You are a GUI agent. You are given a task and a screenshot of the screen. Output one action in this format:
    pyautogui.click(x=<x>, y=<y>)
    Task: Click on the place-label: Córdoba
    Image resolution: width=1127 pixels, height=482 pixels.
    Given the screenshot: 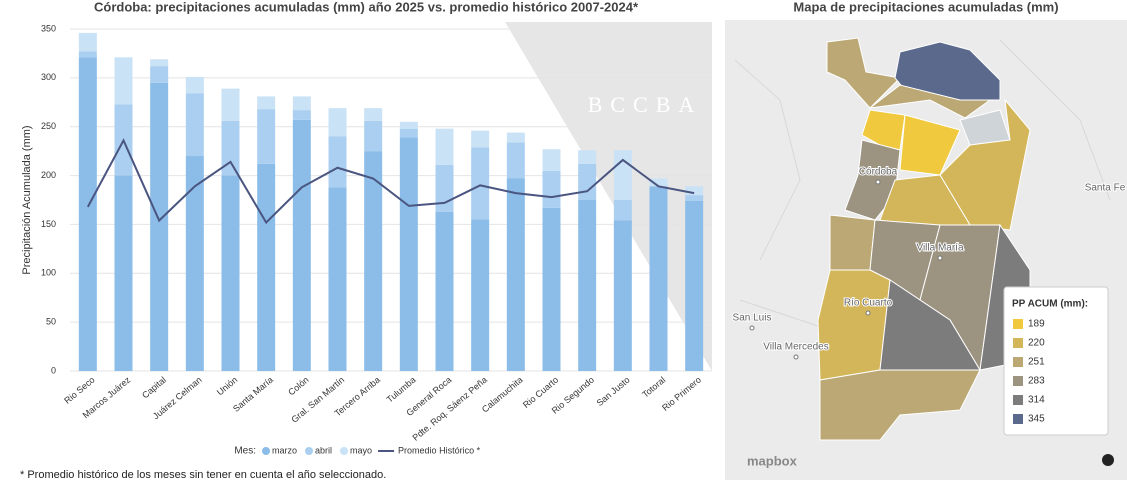 What is the action you would take?
    pyautogui.click(x=878, y=172)
    